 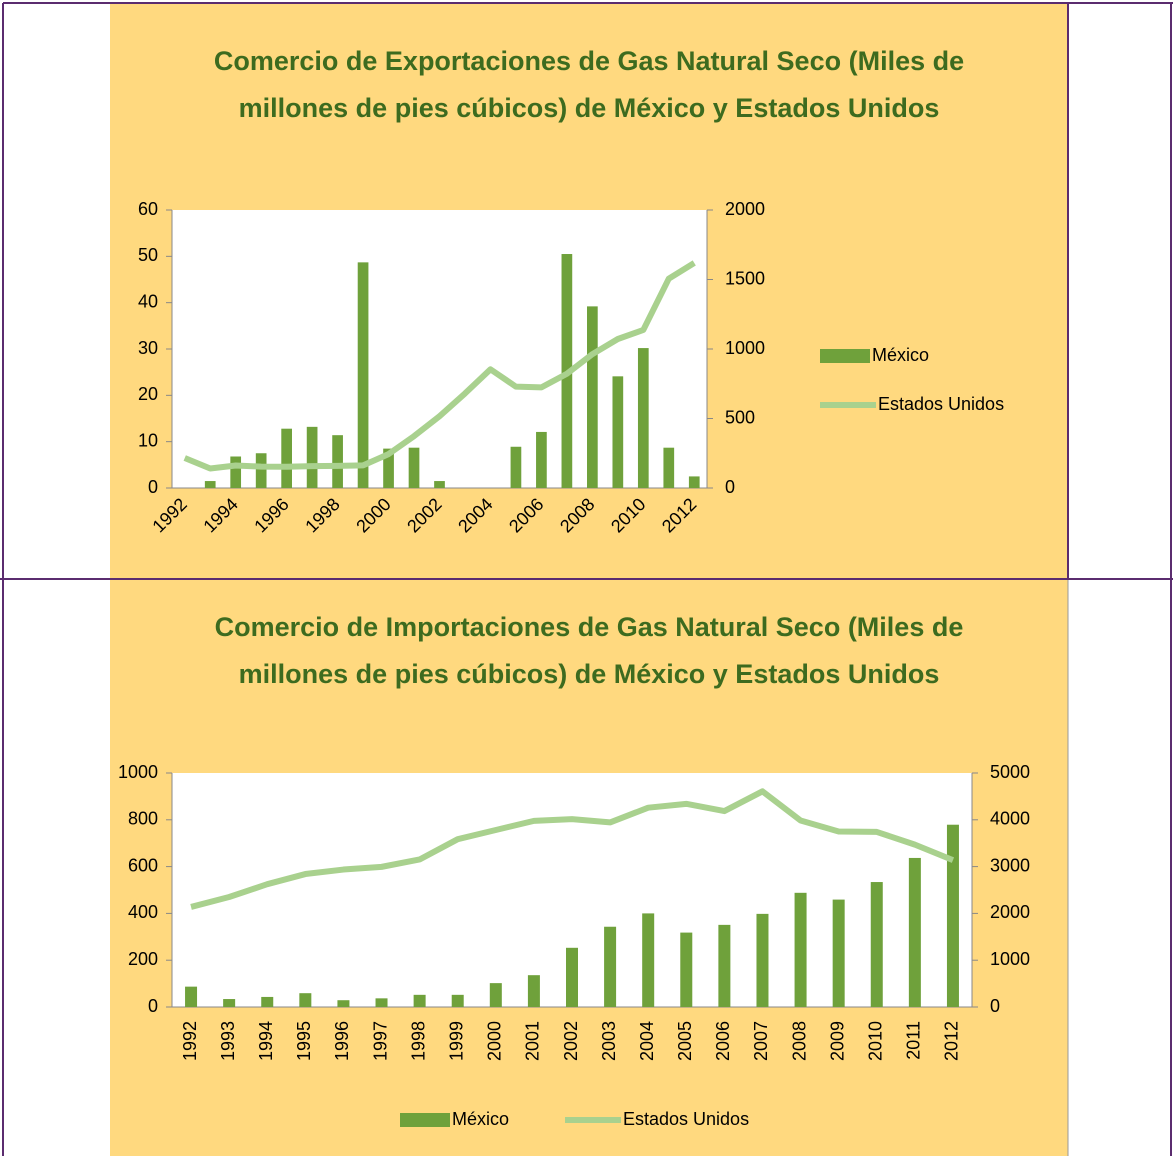 What do you see at coordinates (914, 1040) in the screenshot?
I see `x-tick-label: 2011` at bounding box center [914, 1040].